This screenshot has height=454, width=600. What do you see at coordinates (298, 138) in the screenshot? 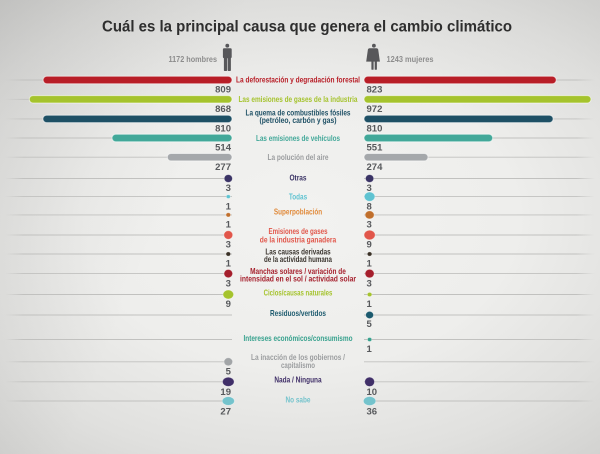
I see `svg-text: Las emisiones de vehículos` at bounding box center [298, 138].